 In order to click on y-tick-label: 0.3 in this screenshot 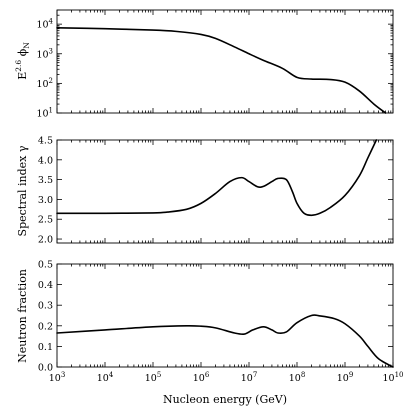, I will do `click(45, 306)`.